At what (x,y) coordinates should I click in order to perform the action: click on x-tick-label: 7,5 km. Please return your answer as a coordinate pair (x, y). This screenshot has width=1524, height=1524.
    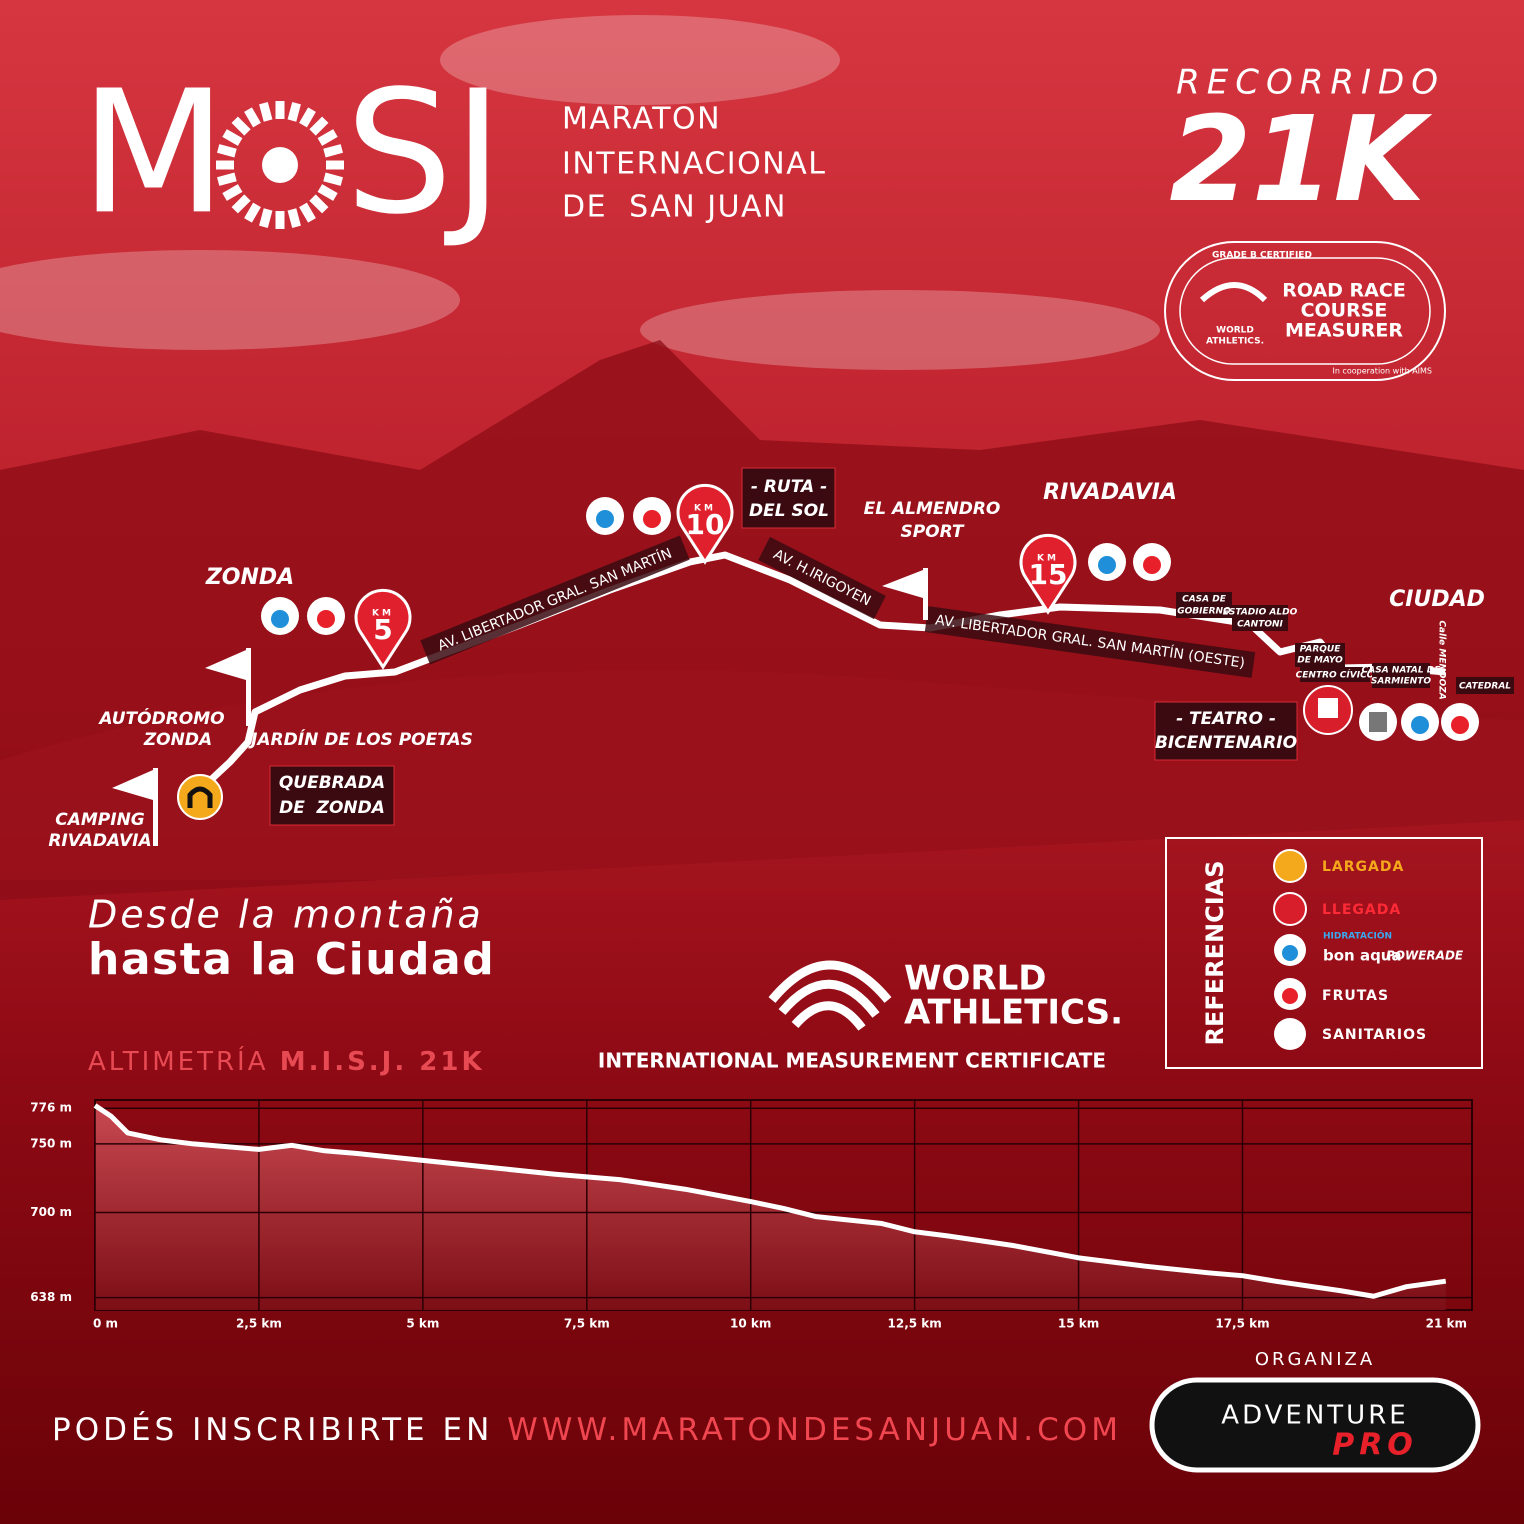
    Looking at the image, I should click on (587, 1324).